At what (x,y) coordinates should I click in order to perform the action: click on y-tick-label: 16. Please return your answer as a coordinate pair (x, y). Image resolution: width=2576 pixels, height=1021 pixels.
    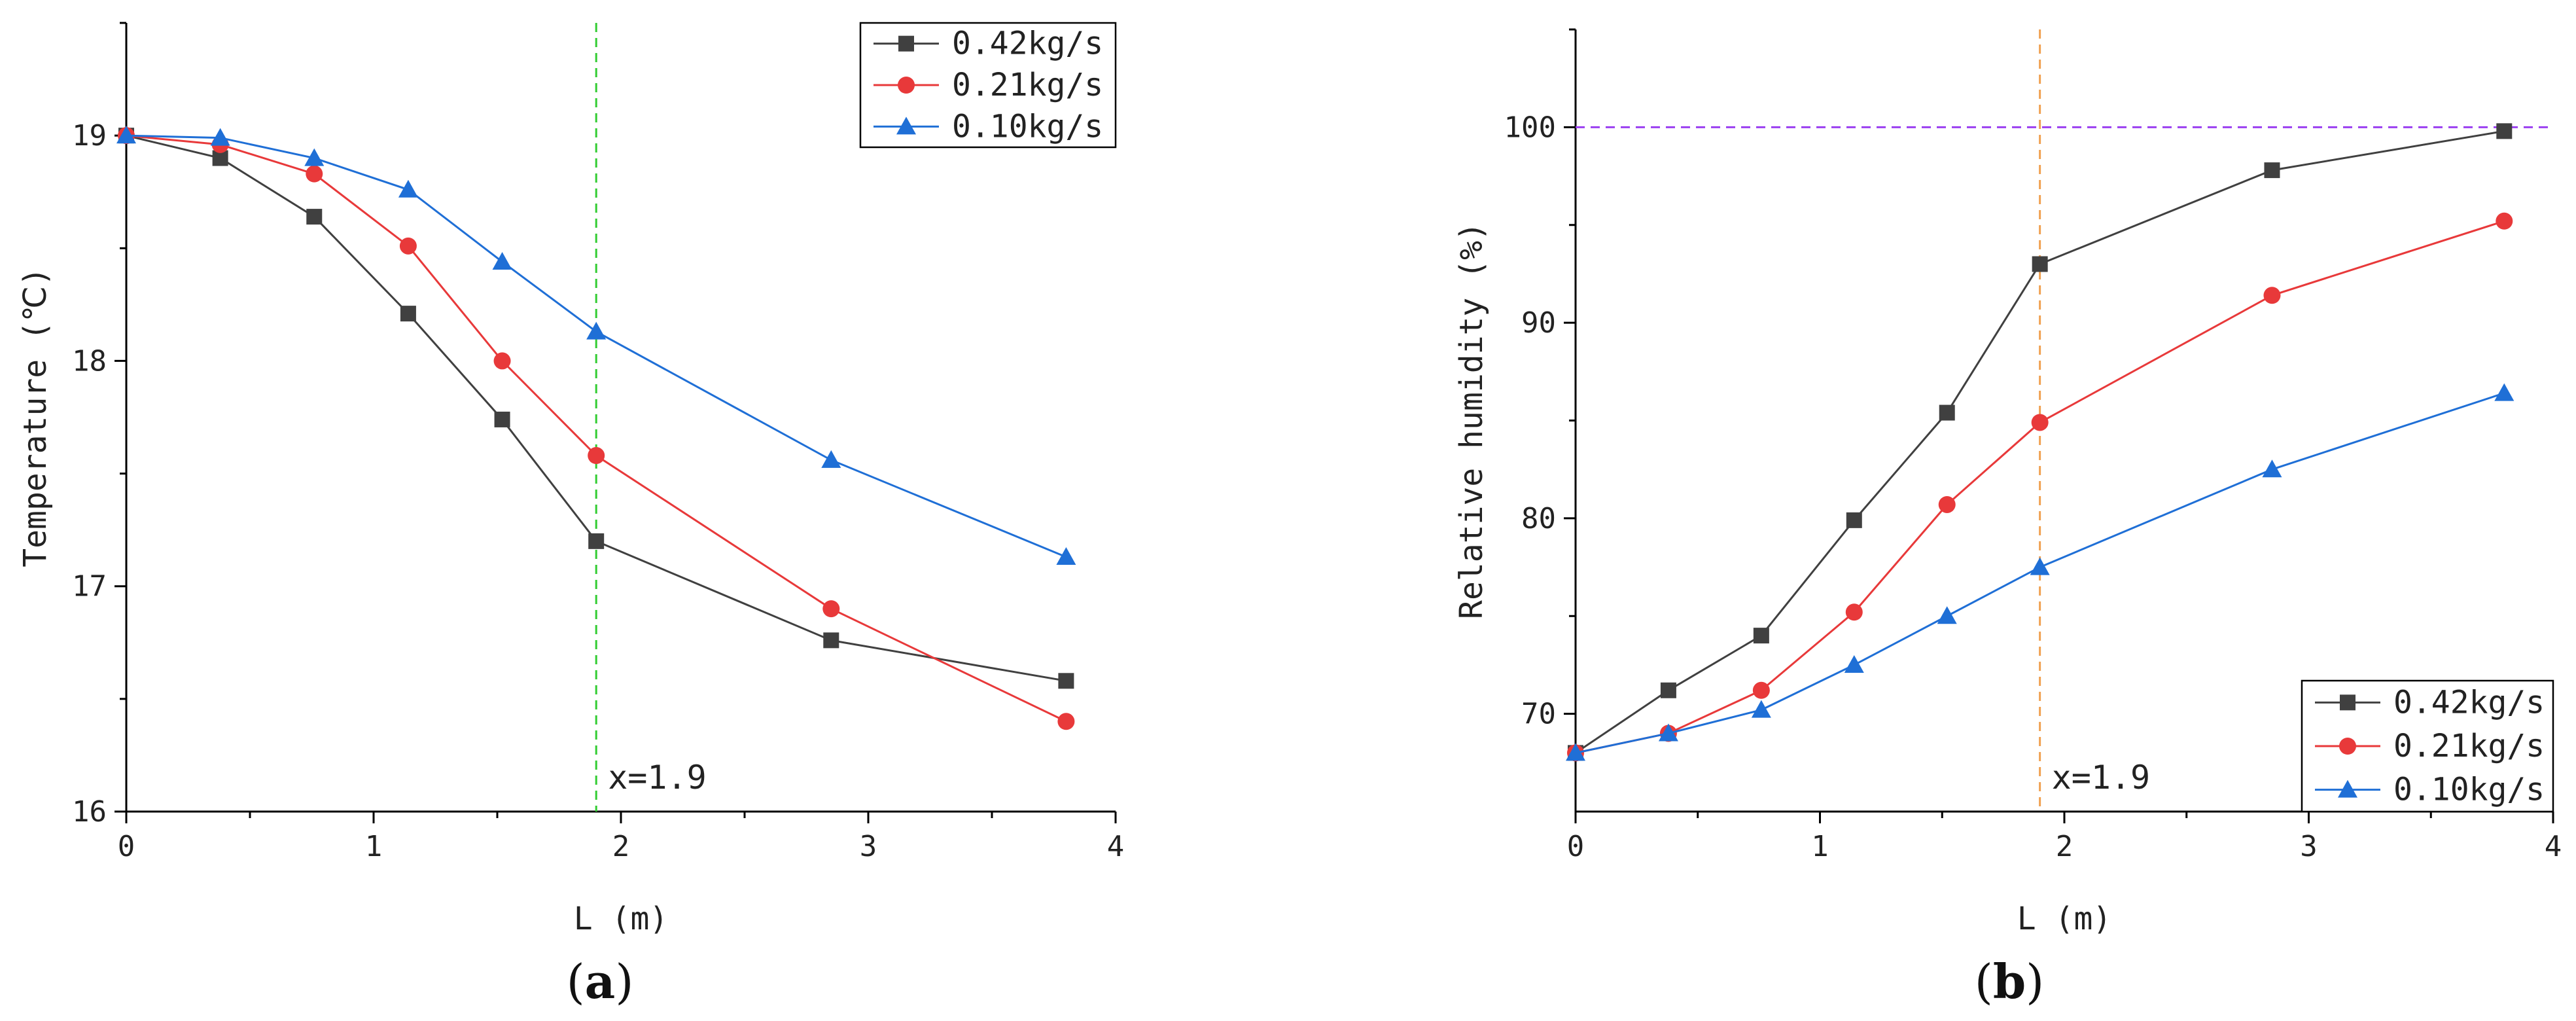
    Looking at the image, I should click on (89, 812).